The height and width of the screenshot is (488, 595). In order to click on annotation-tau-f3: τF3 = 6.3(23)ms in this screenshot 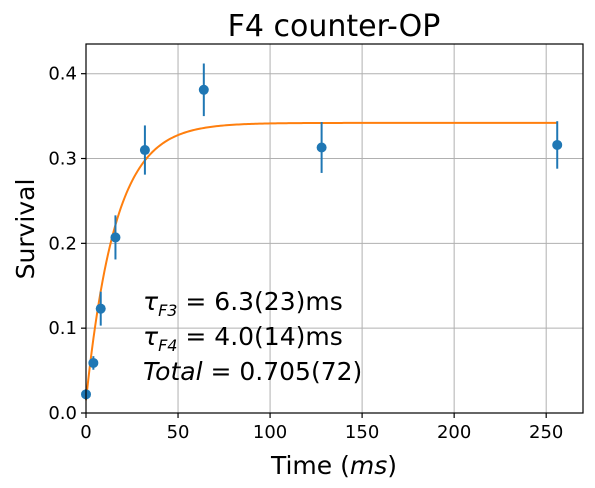, I will do `click(243, 303)`.